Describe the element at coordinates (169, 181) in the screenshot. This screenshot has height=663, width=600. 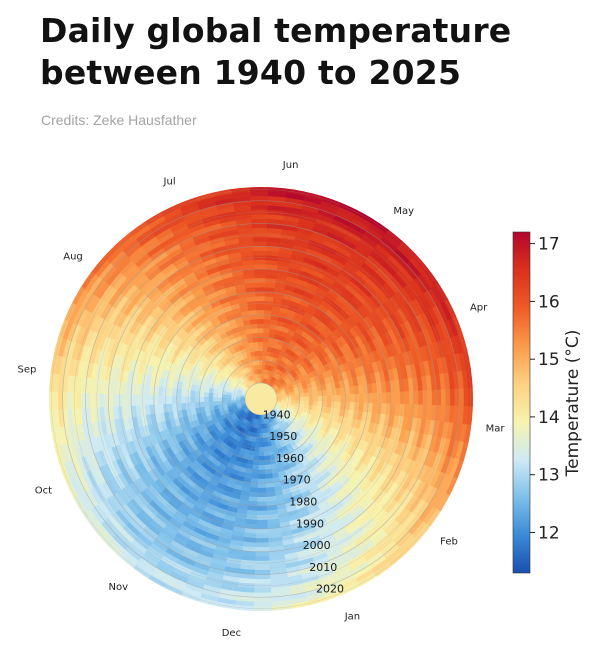
I see `month-label-jul: Jul` at that location.